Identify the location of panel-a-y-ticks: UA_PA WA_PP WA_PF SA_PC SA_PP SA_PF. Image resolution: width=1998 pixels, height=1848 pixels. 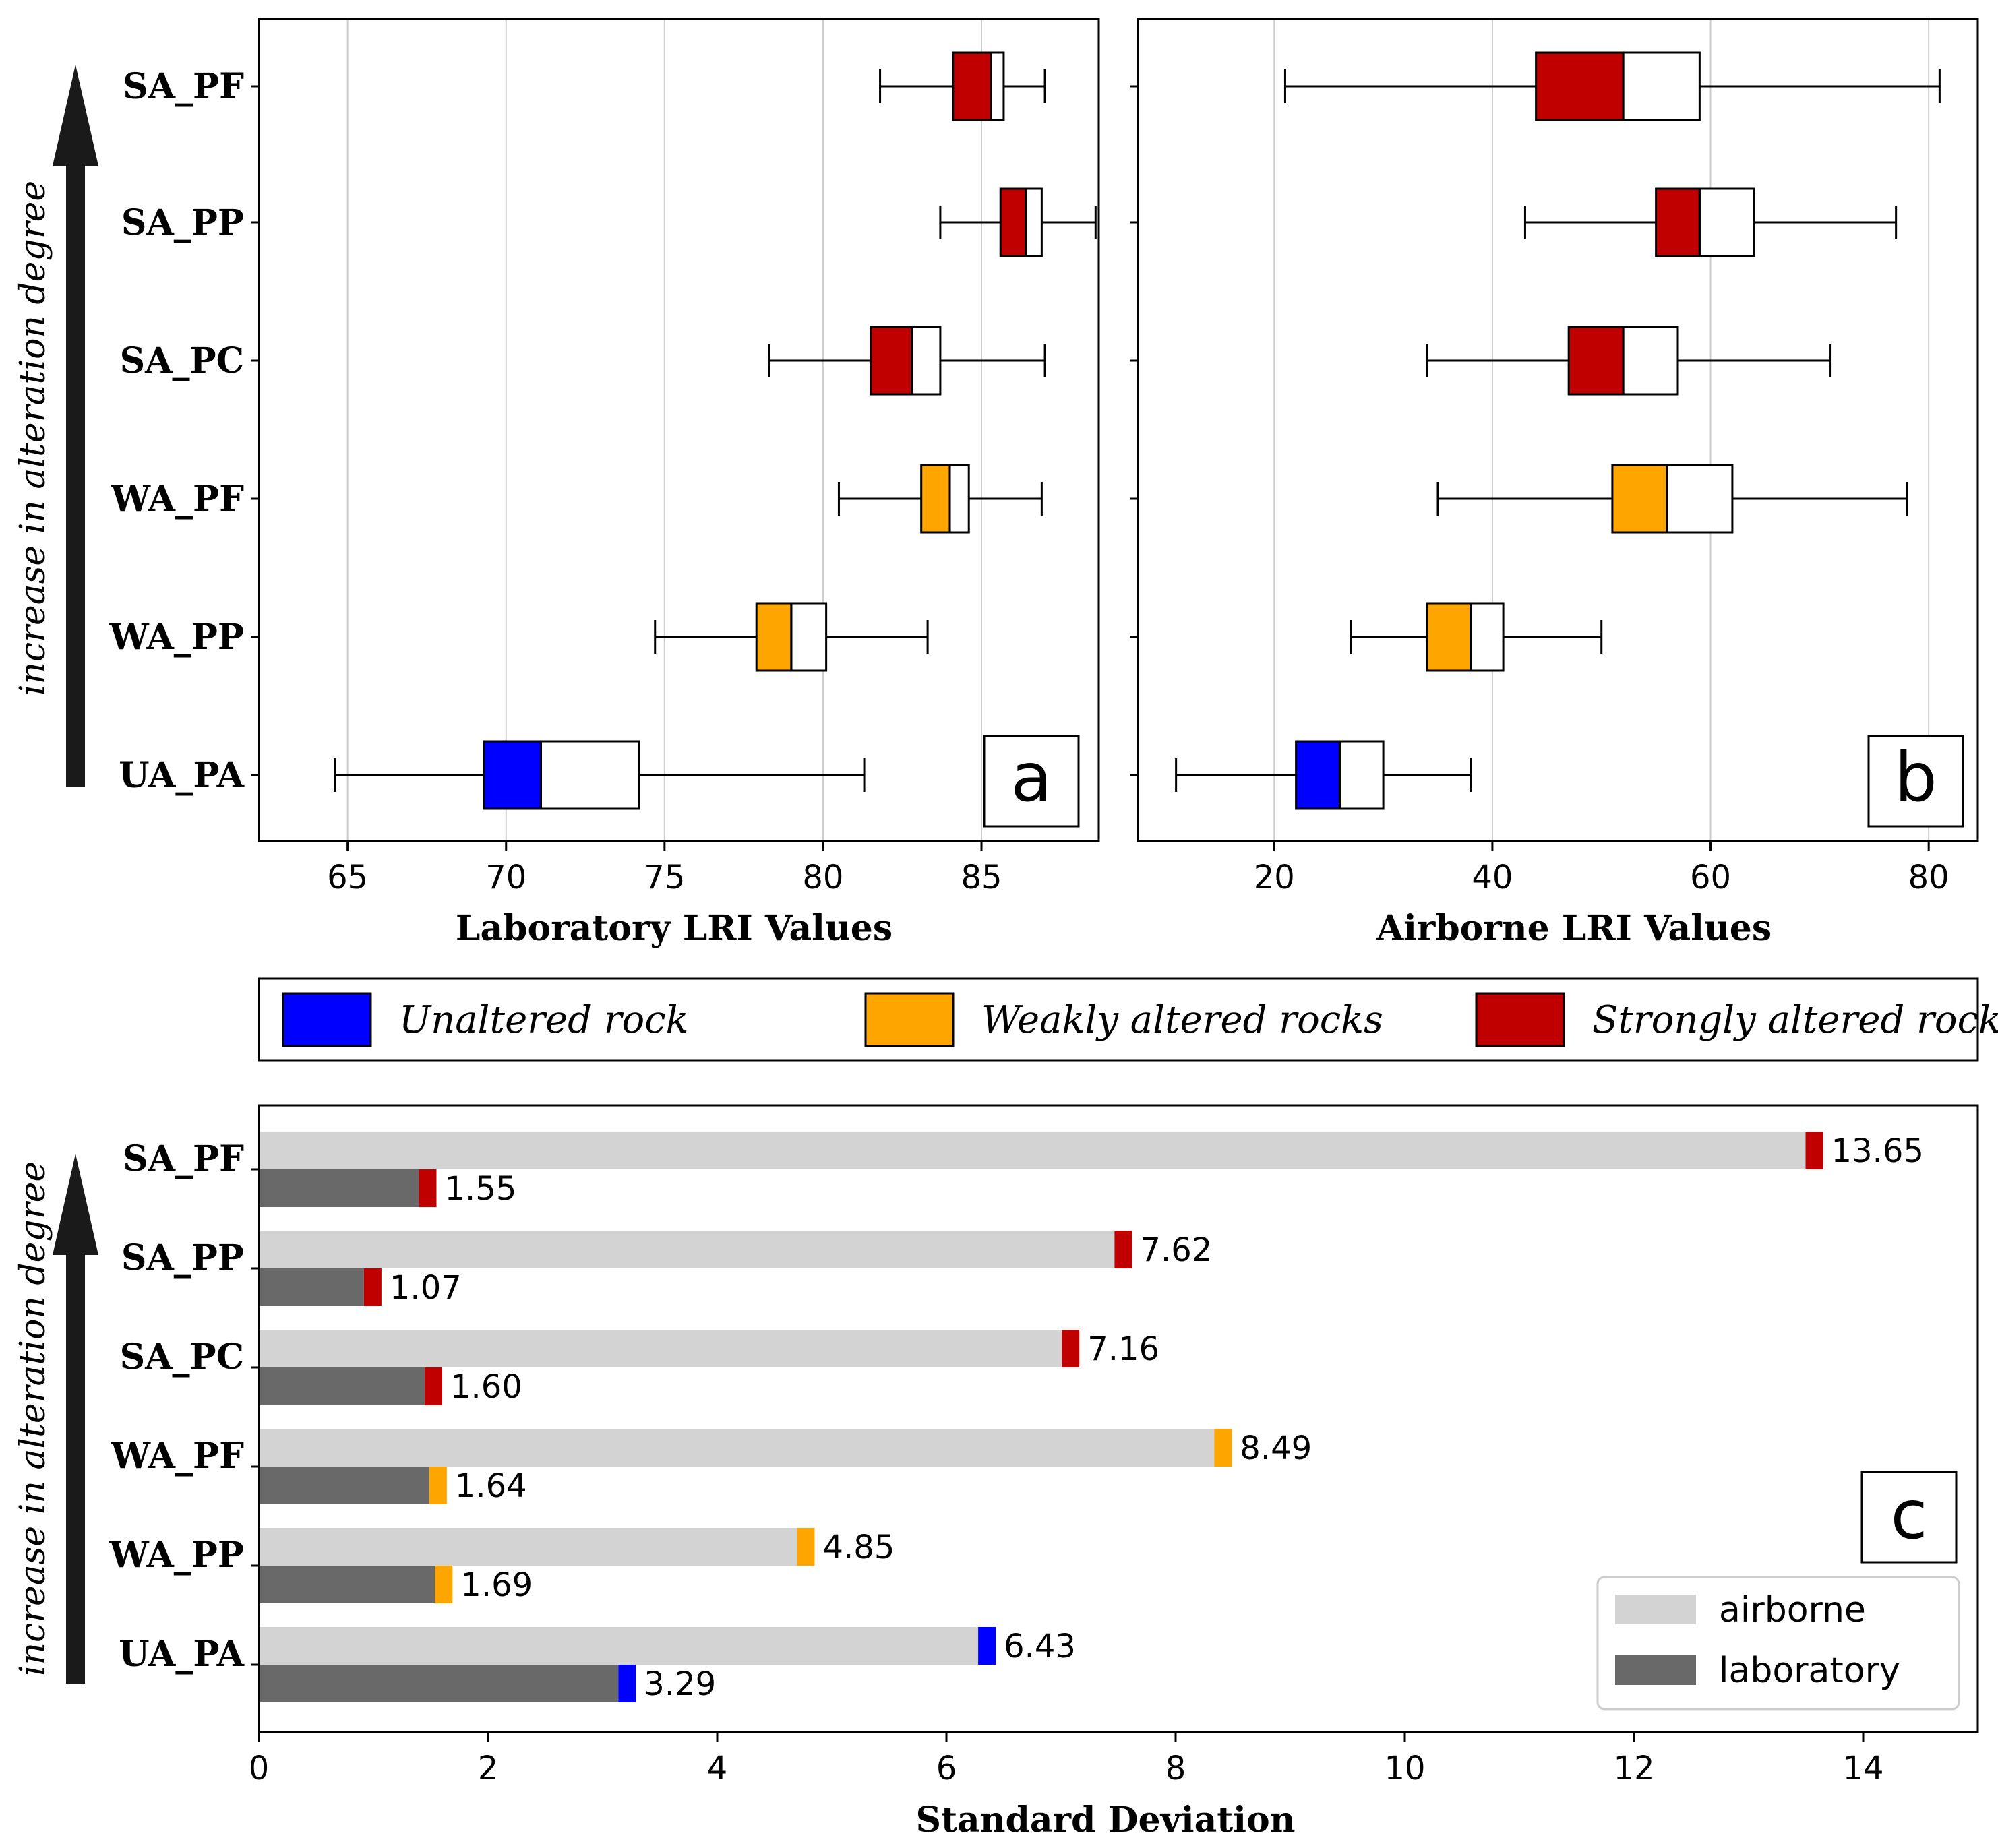
(184, 431).